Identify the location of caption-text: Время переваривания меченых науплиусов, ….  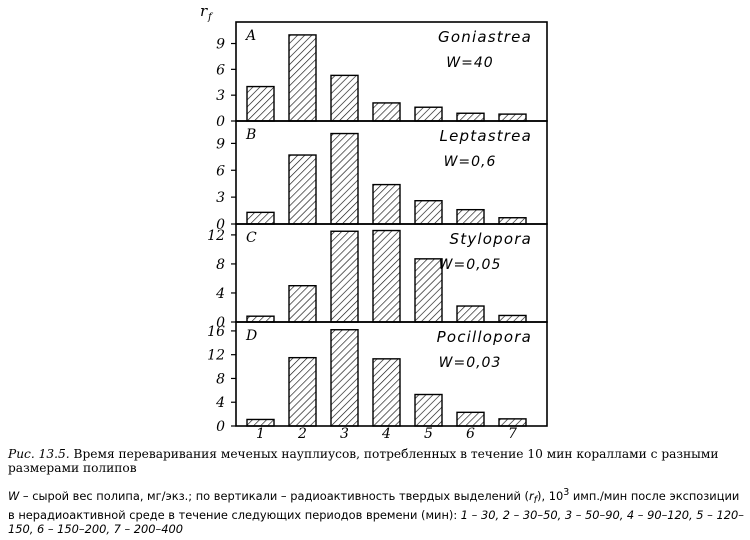
(363, 461).